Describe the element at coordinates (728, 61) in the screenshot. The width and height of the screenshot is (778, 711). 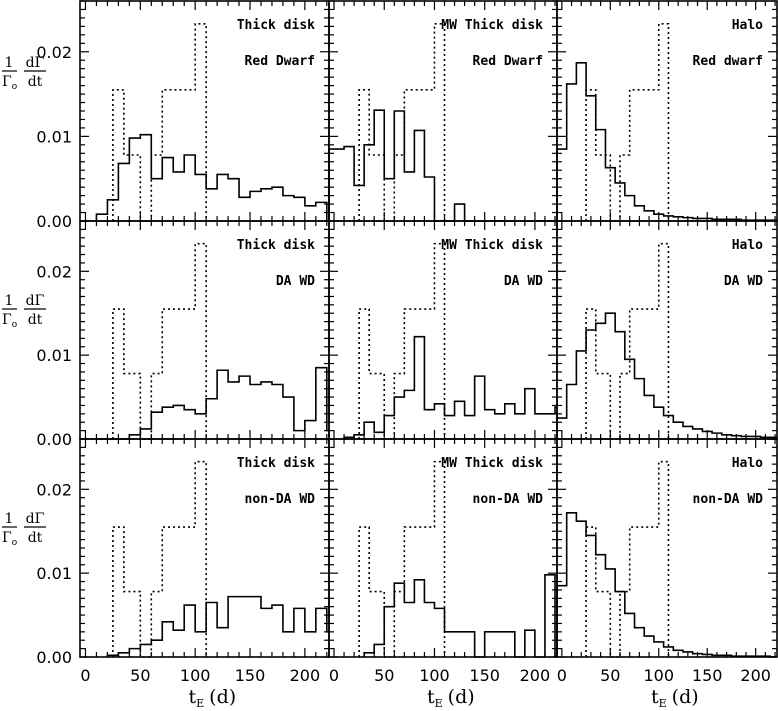
I see `panel-label-type: Red dwarf` at that location.